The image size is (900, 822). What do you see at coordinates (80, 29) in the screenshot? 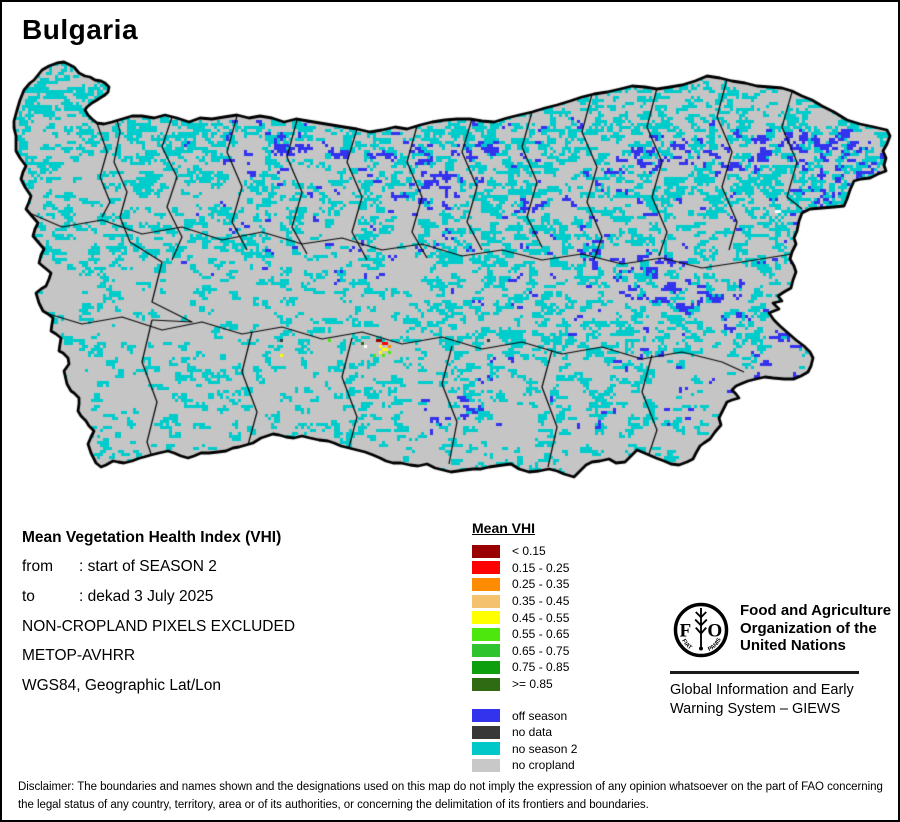
I see `page-title: Bulgaria` at bounding box center [80, 29].